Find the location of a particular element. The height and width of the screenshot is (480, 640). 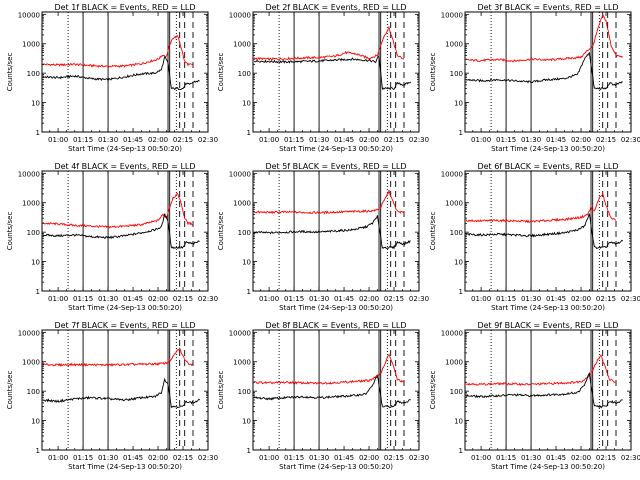

chart-title: Det 4f BLACK = Events, RED = LLD is located at coordinates (124, 166).